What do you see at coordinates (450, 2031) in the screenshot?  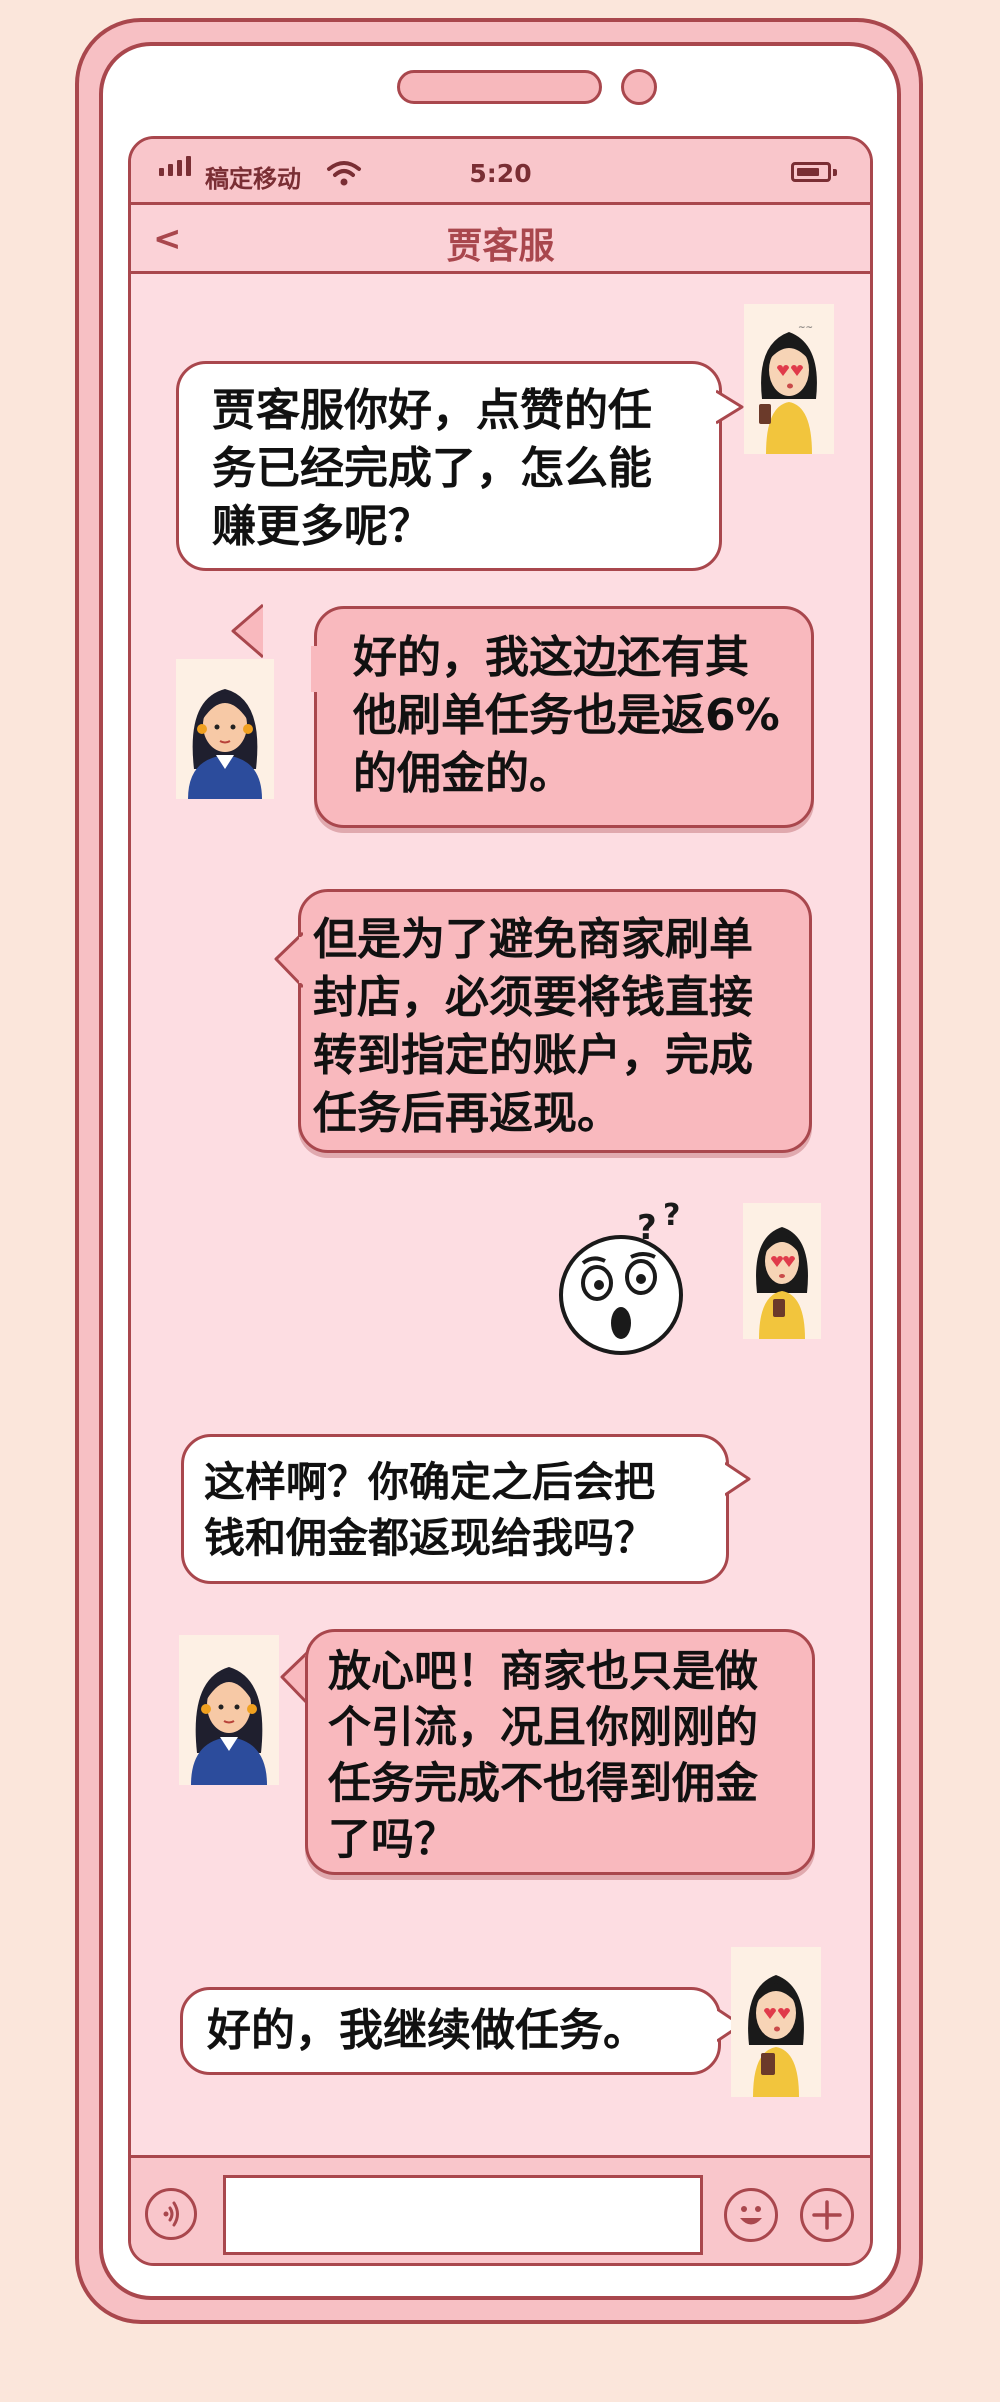 I see `message-user-3: 好的，我继续做任务。` at bounding box center [450, 2031].